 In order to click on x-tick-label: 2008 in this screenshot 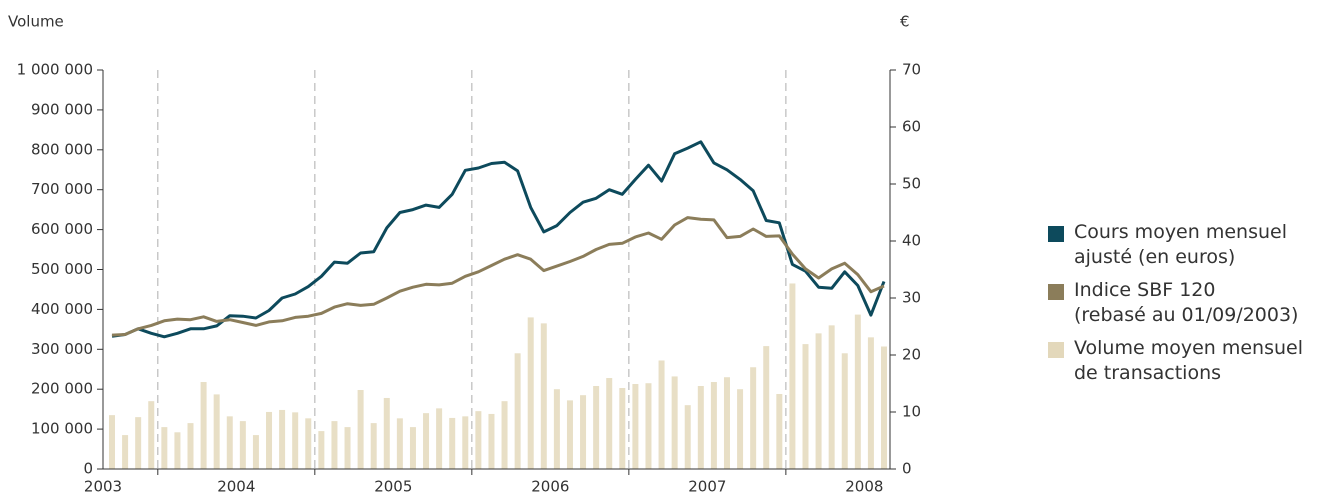, I will do `click(864, 486)`.